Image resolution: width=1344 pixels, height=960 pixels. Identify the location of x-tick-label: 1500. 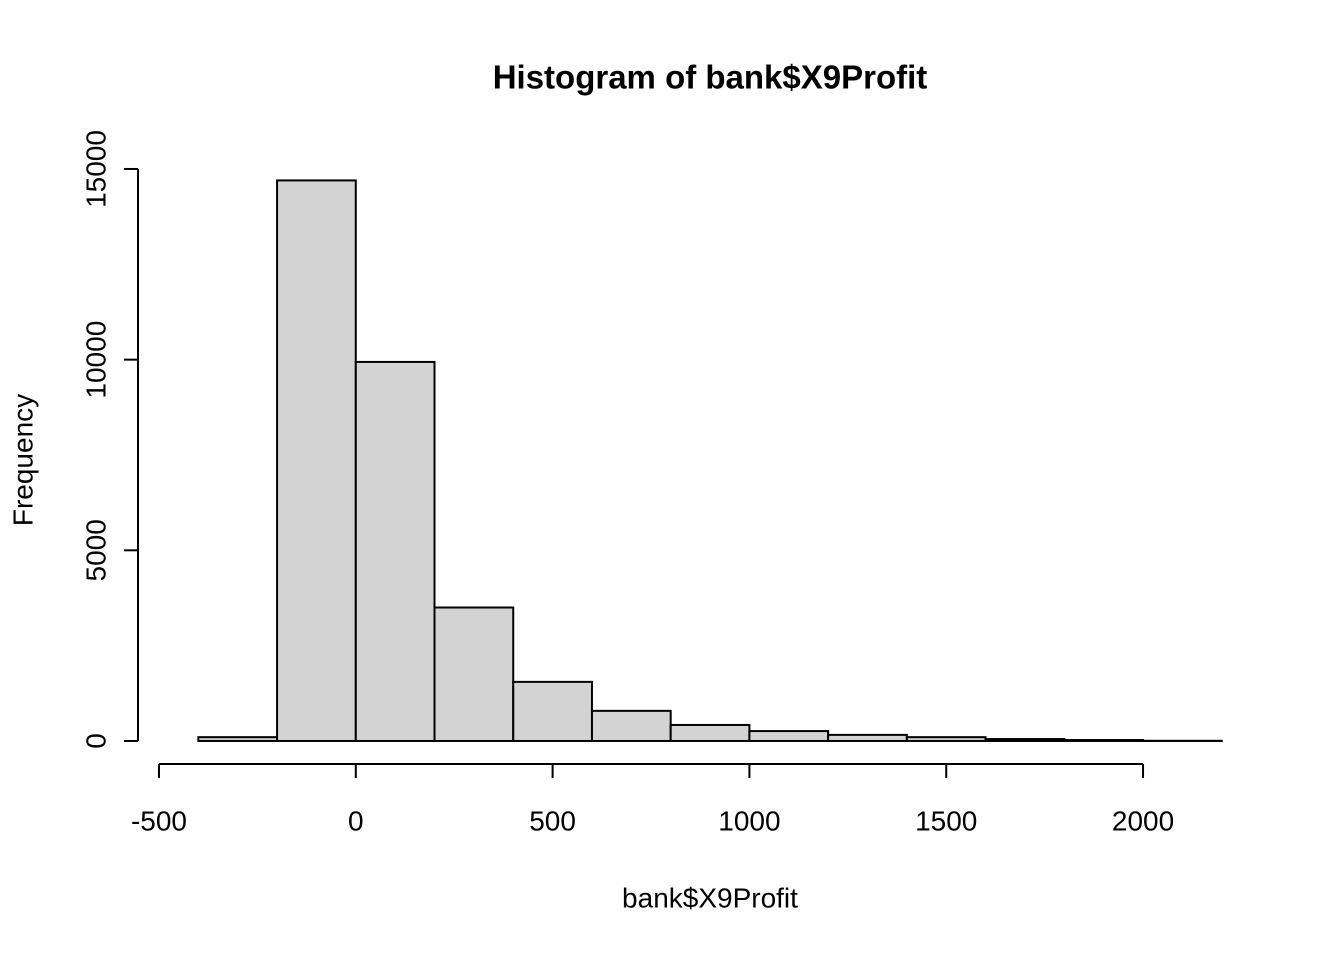
(946, 820).